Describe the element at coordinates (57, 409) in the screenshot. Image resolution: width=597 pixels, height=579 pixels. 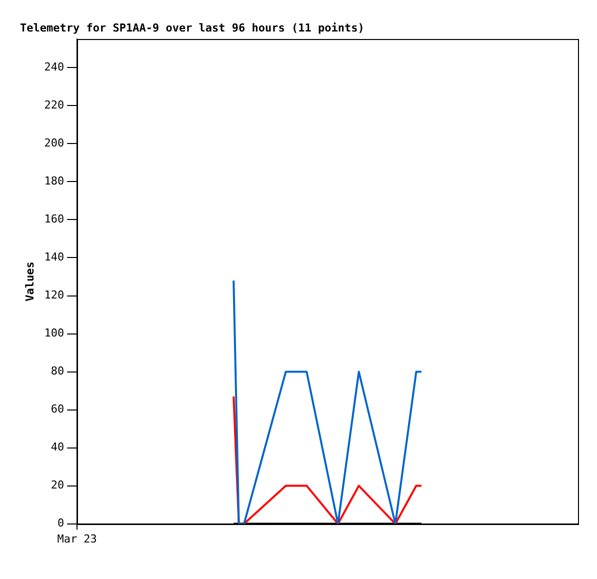
I see `y-tick-label: 60` at that location.